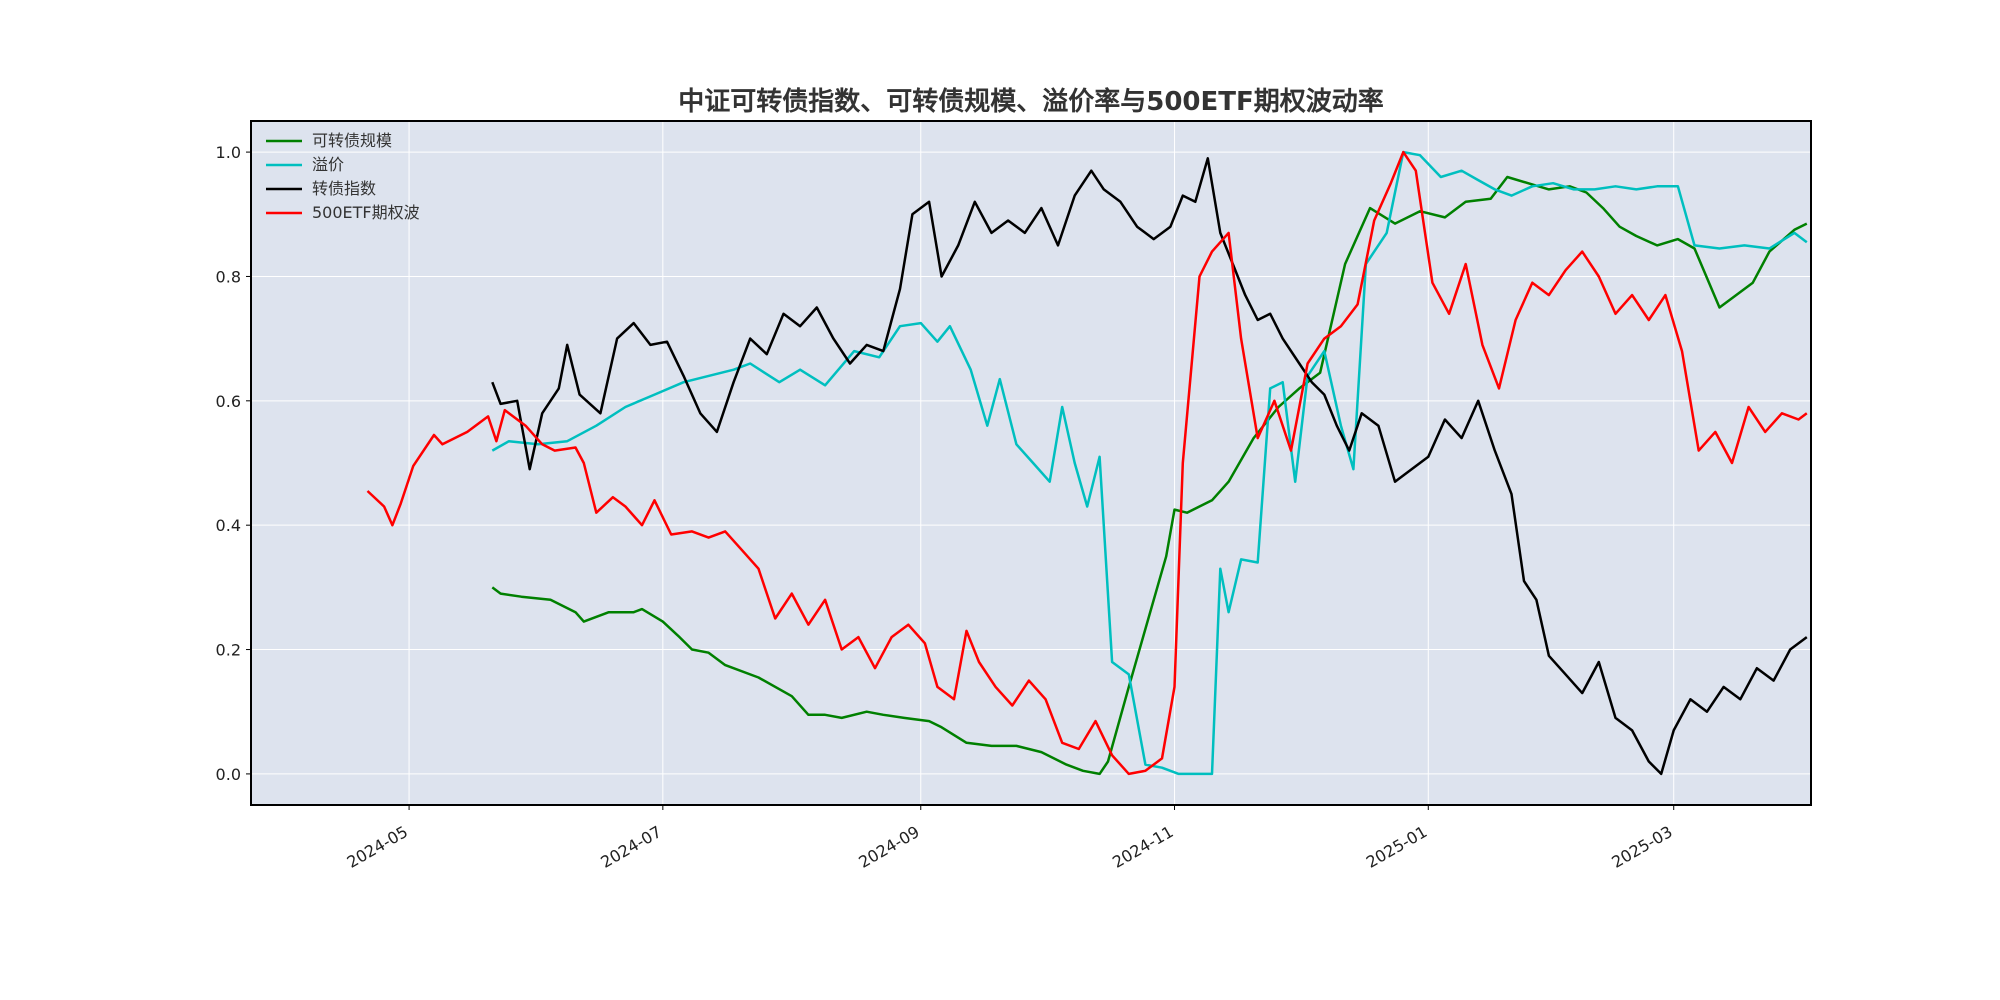  What do you see at coordinates (1641, 847) in the screenshot?
I see `x-tick-label: 2025-03` at bounding box center [1641, 847].